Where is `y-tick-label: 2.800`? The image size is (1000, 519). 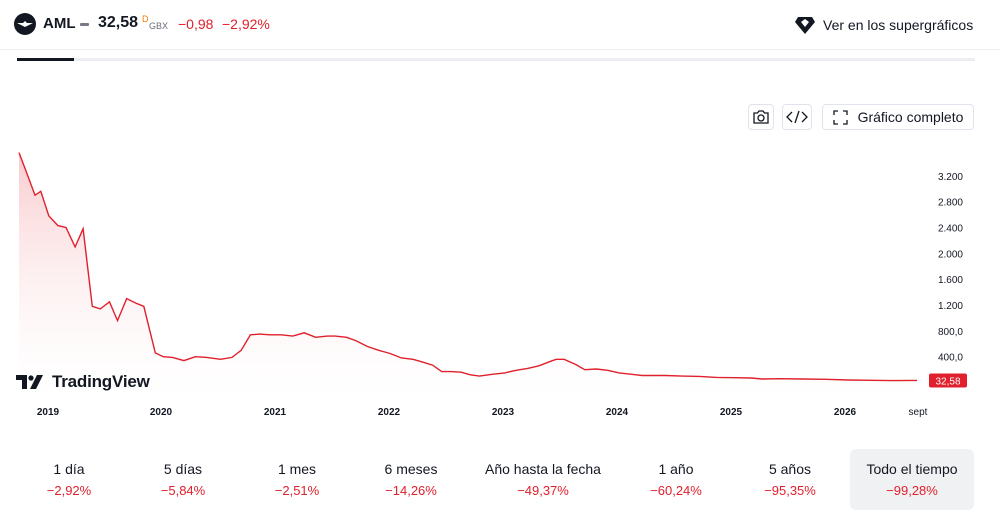
y-tick-label: 2.800 is located at coordinates (950, 203).